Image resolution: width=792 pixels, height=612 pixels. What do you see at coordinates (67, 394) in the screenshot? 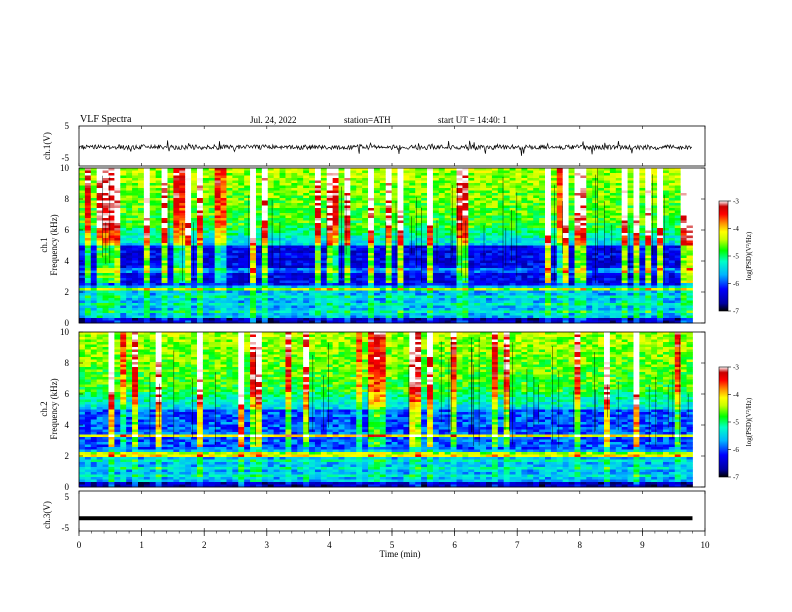
I see `spec2-ytick-label: 6` at bounding box center [67, 394].